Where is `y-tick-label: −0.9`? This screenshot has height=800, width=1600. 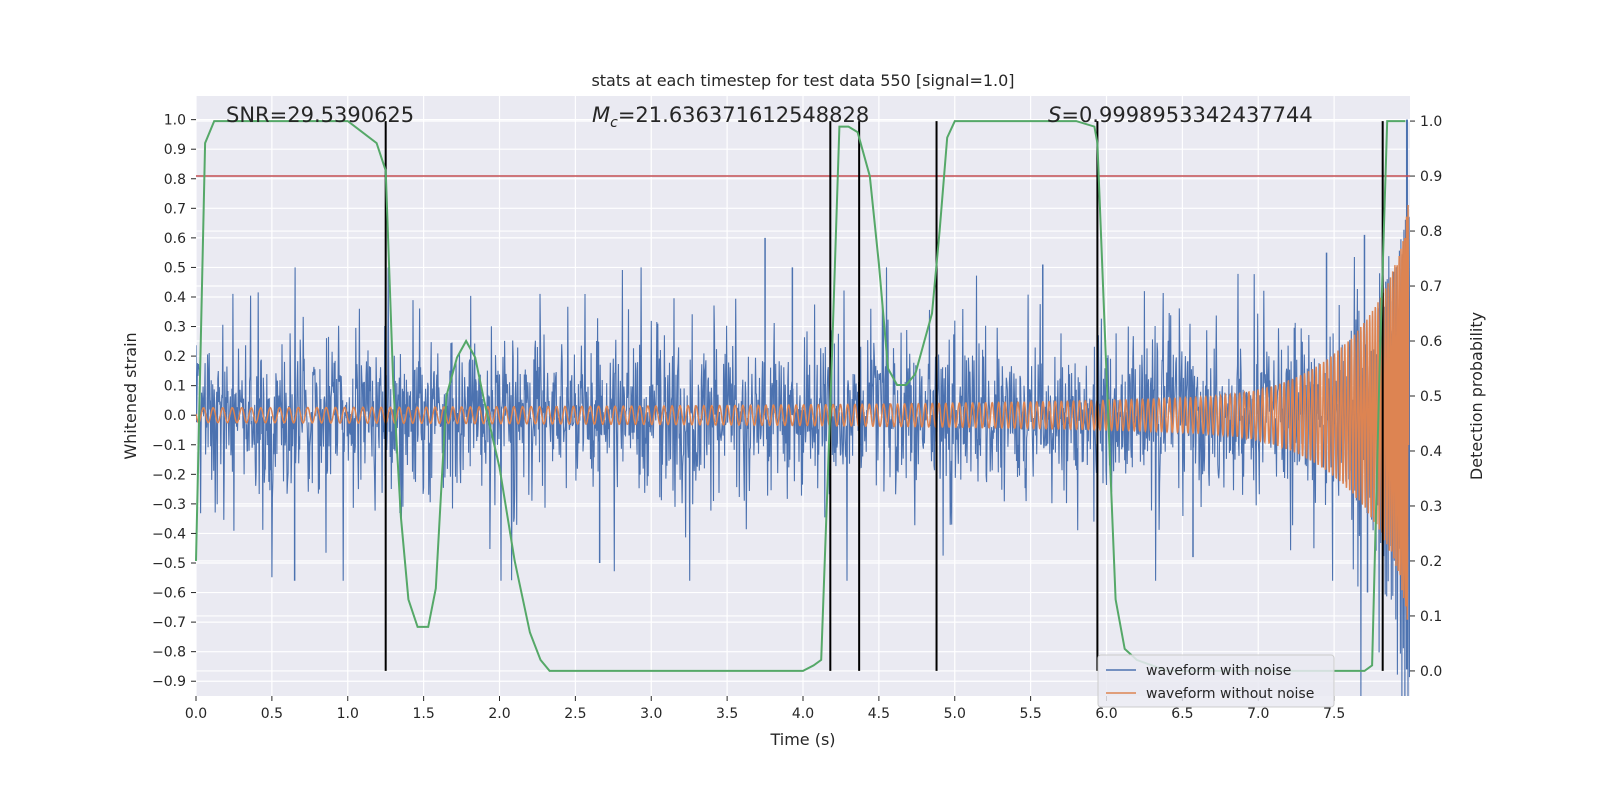
y-tick-label: −0.9 is located at coordinates (169, 682).